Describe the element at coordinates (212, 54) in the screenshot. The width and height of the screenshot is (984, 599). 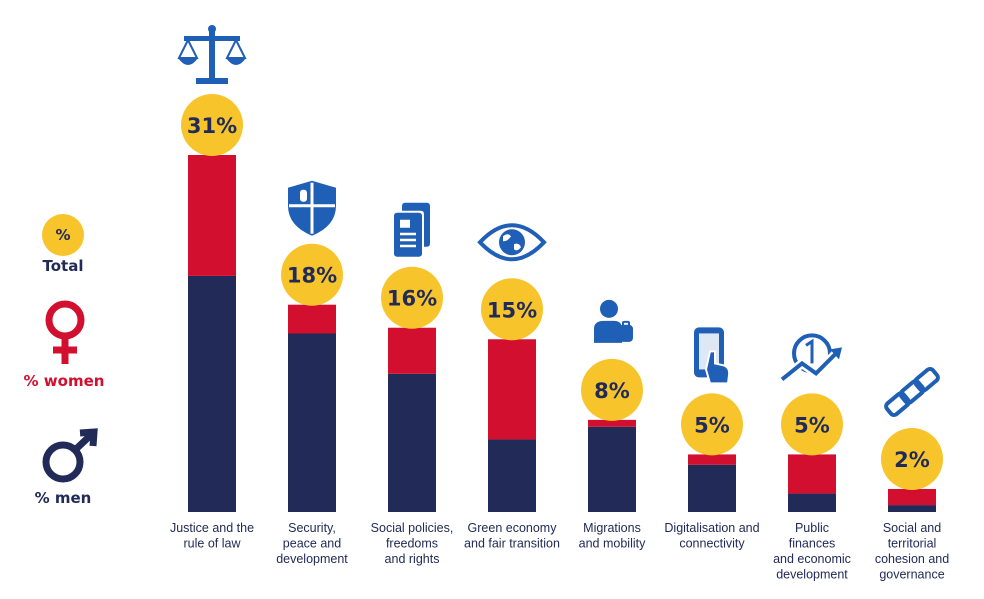
I see `scales-of-justice-icon` at that location.